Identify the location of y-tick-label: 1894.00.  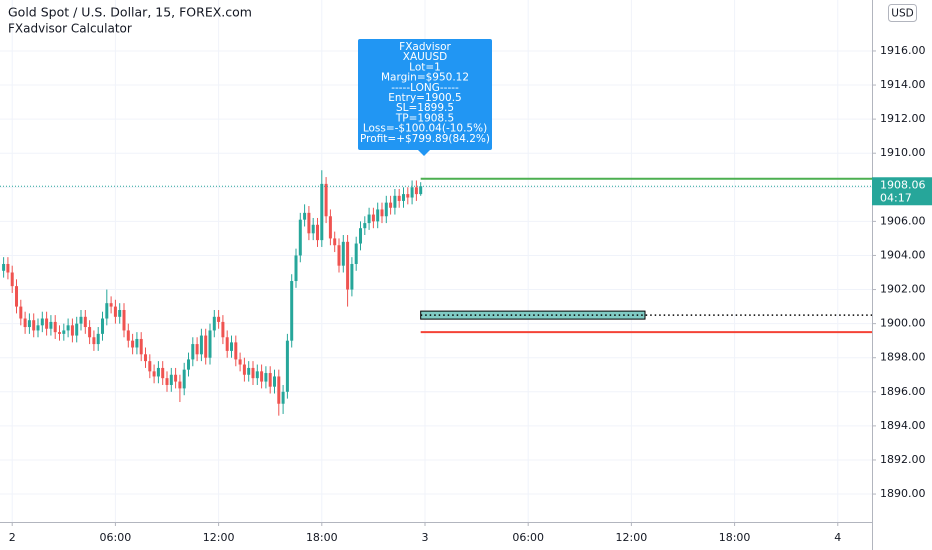
(903, 425).